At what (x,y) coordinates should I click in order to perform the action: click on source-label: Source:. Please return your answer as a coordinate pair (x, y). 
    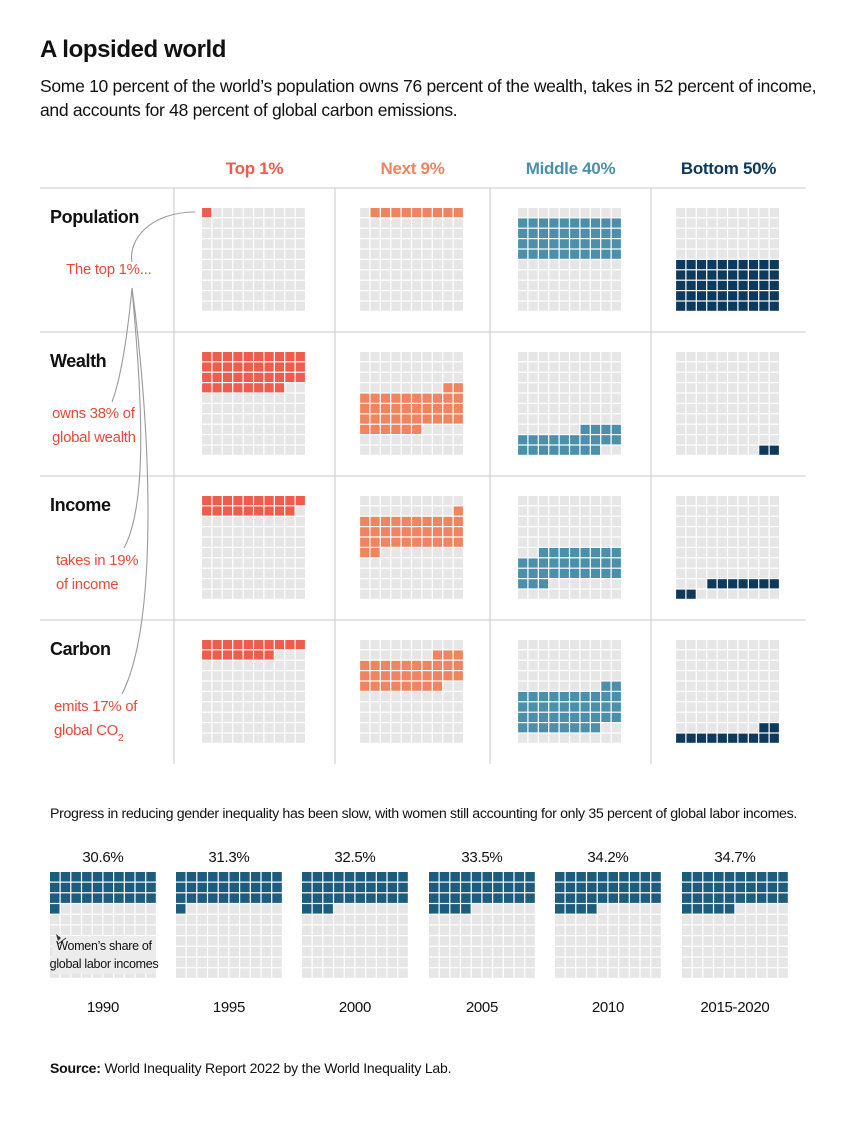
    Looking at the image, I should click on (75, 1068).